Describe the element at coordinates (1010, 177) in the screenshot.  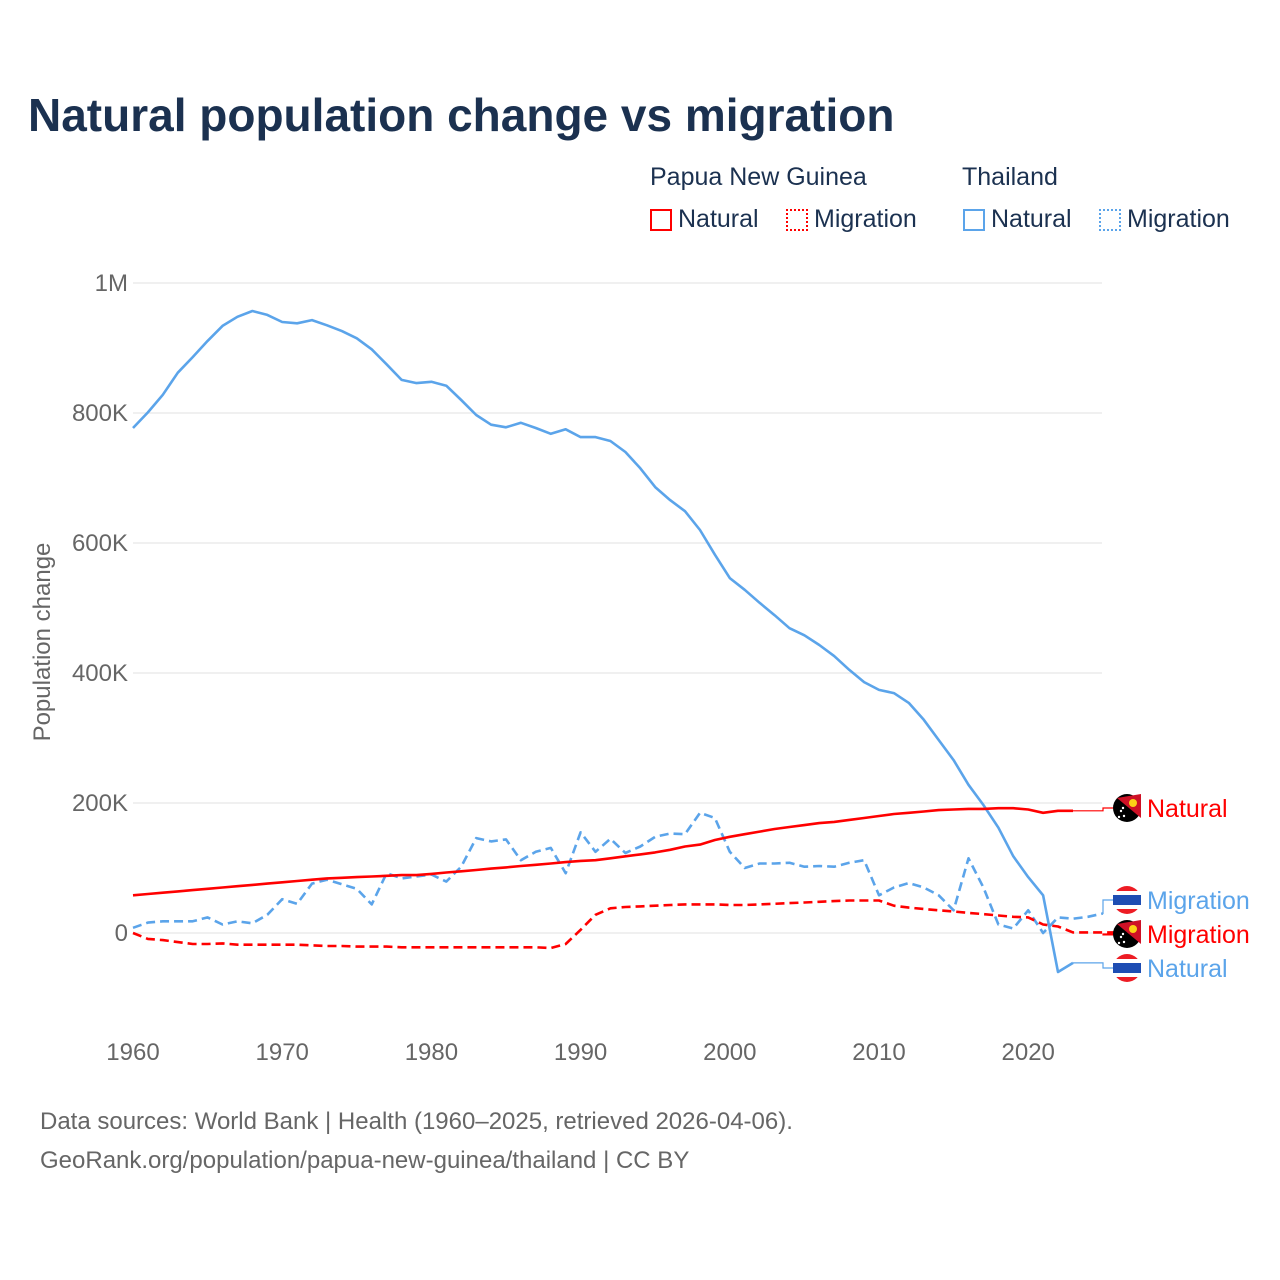
I see `legend-group-thailand: Thailand` at that location.